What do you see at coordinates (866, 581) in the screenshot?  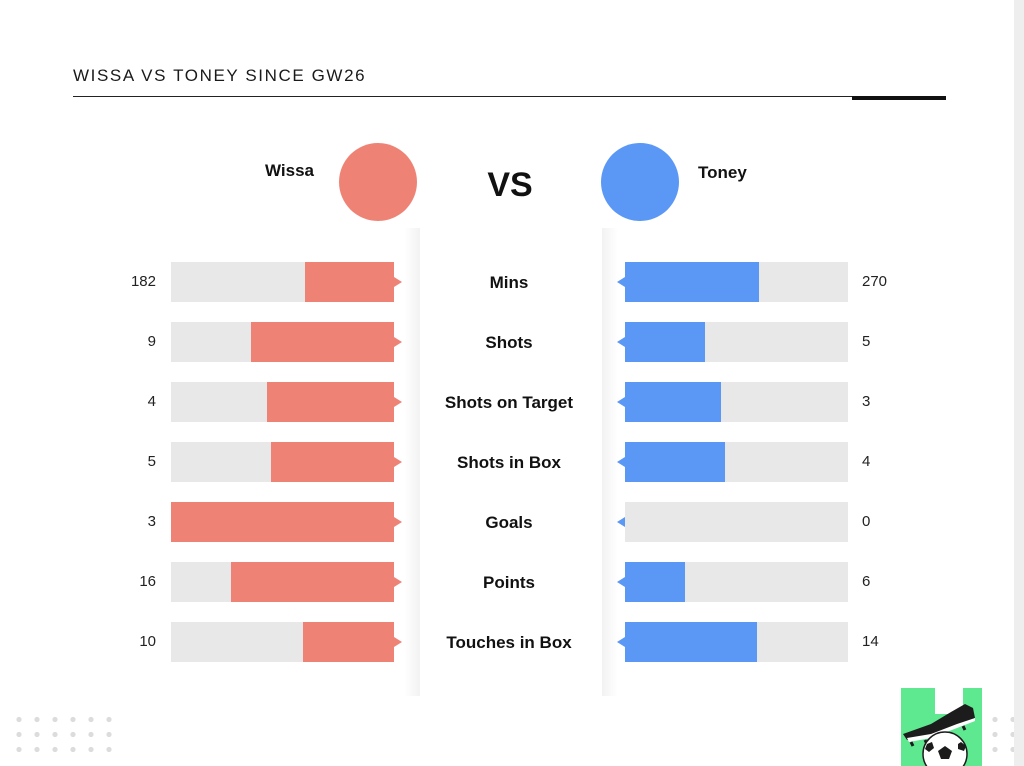 I see `right-value-label: 6` at bounding box center [866, 581].